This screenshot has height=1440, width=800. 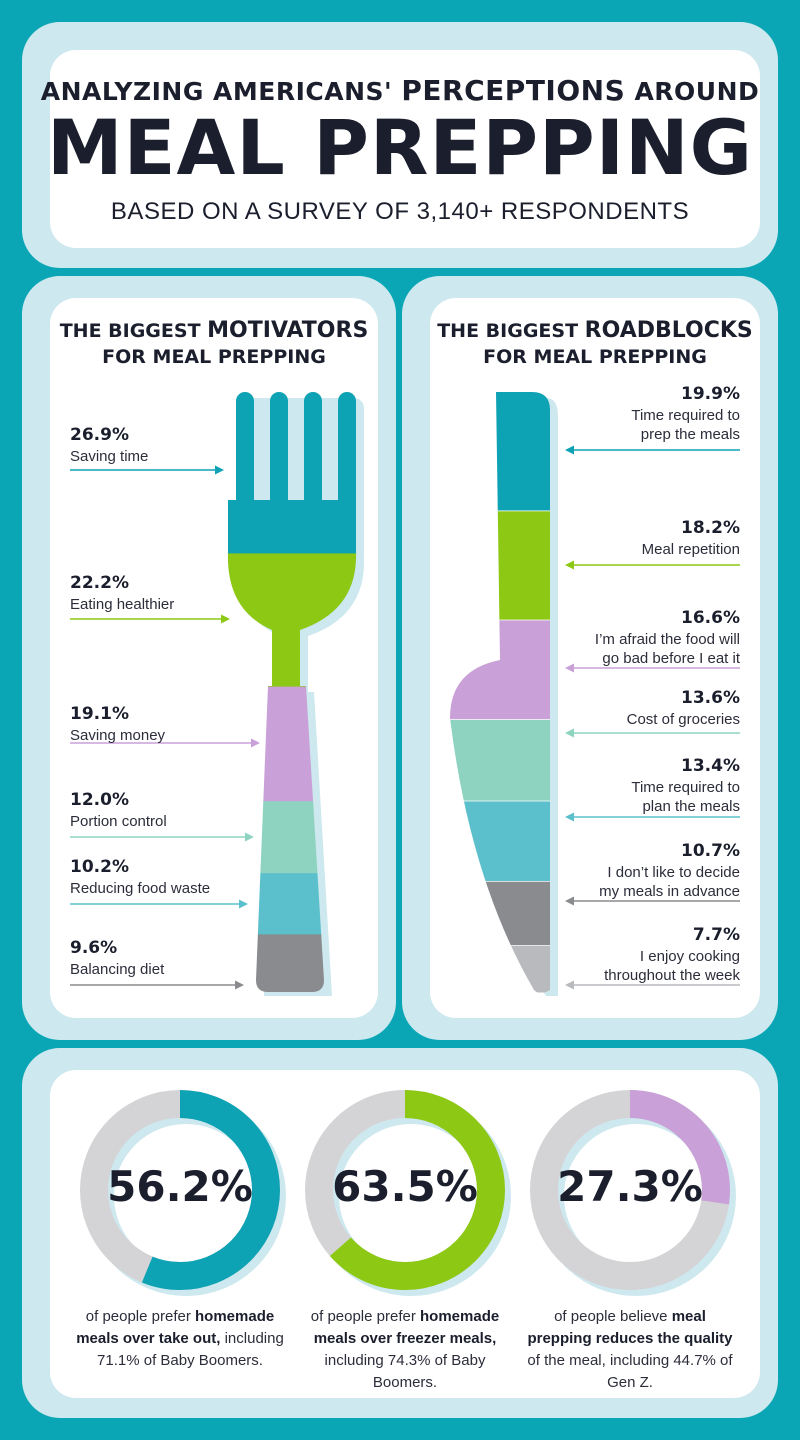 I want to click on motivator-arrows, so click(x=165, y=727).